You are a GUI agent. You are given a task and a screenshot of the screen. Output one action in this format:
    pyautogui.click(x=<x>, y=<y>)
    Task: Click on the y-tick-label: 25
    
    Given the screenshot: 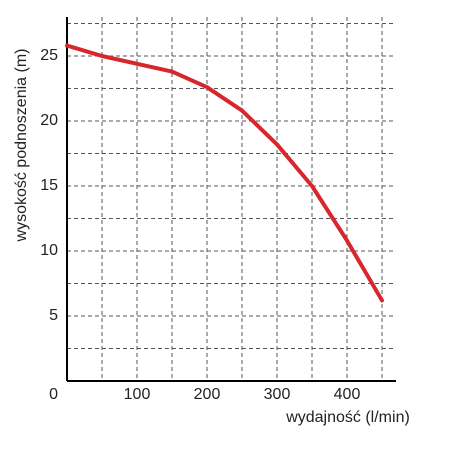 What is the action you would take?
    pyautogui.click(x=49, y=55)
    